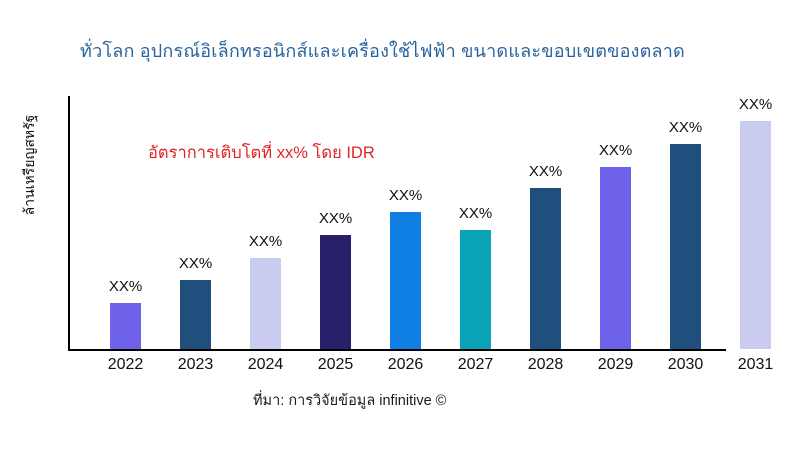  Describe the element at coordinates (125, 286) in the screenshot. I see `bar-value-label-2022: XX%` at that location.